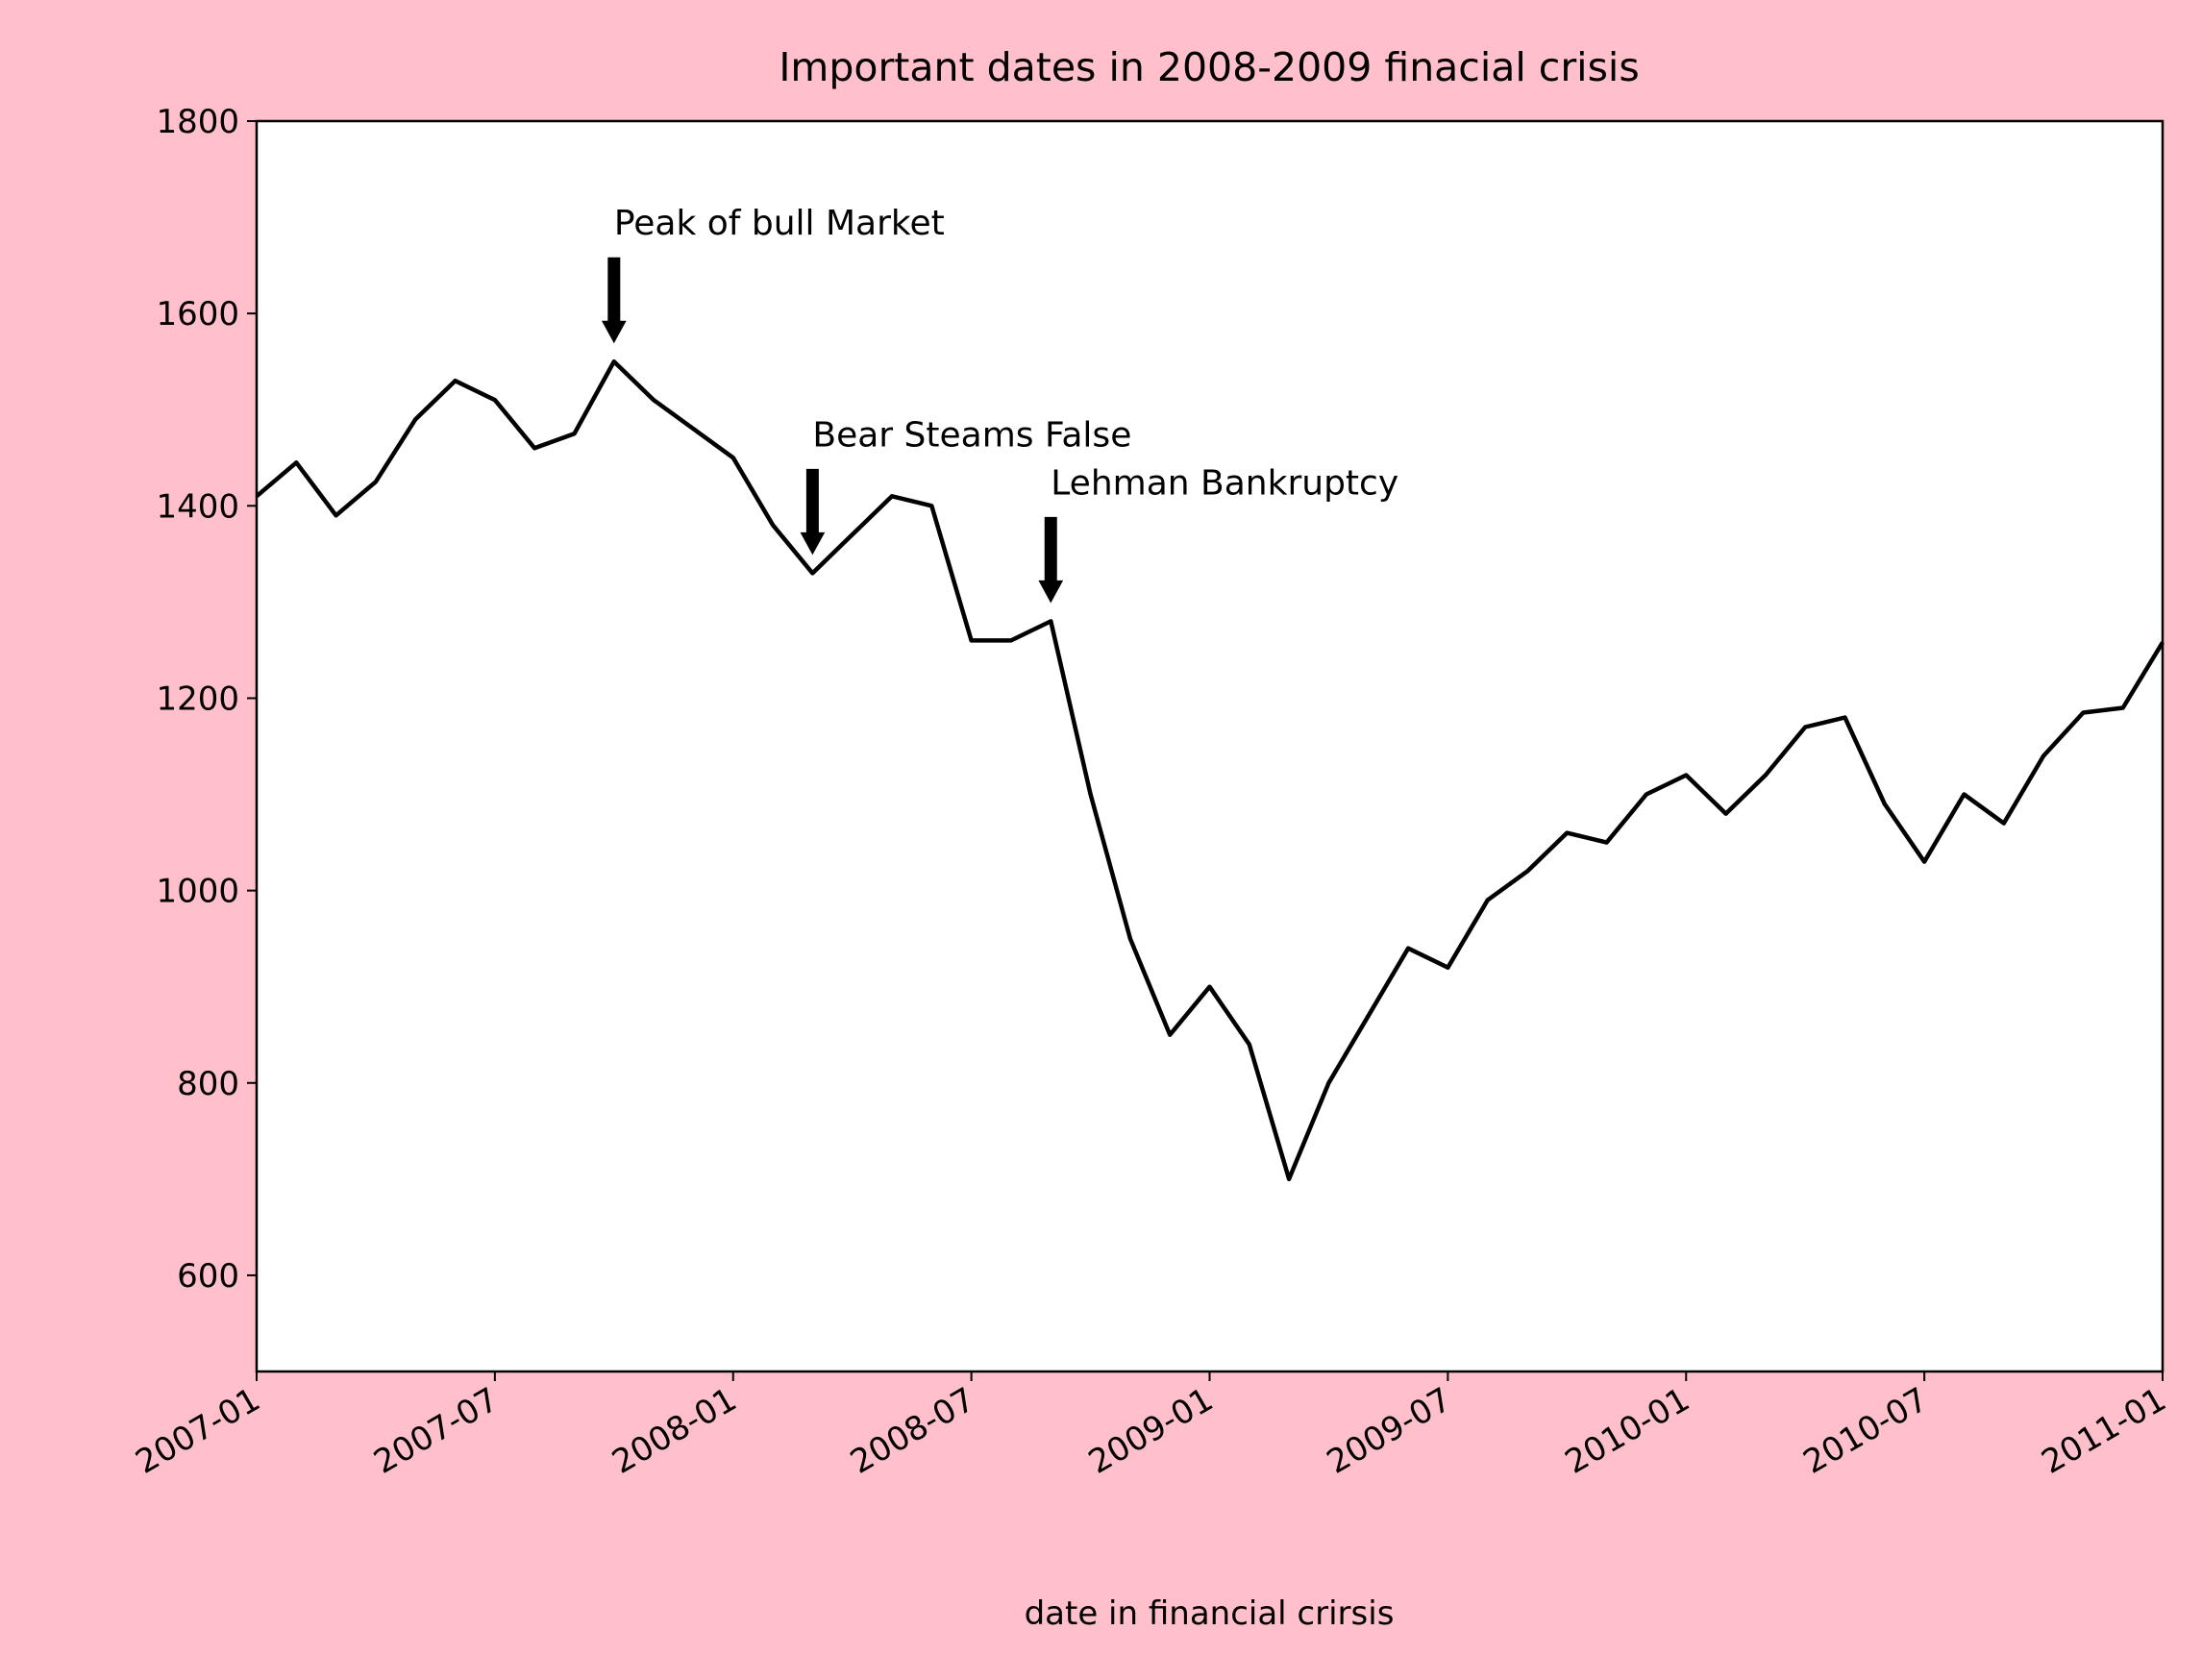  What do you see at coordinates (780, 223) in the screenshot?
I see `annotation-label: Peak of bull Market` at bounding box center [780, 223].